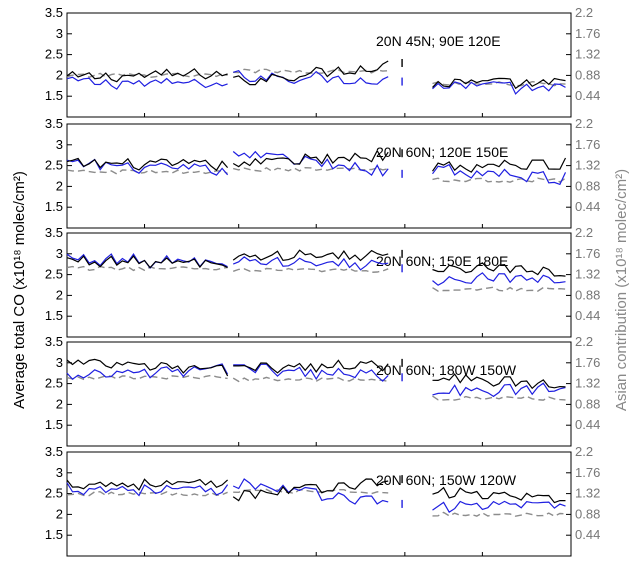  What do you see at coordinates (621, 290) in the screenshot?
I see `y-axis-label-right: Asian contribution (x10¹⁸ molec/cm²)` at bounding box center [621, 290].